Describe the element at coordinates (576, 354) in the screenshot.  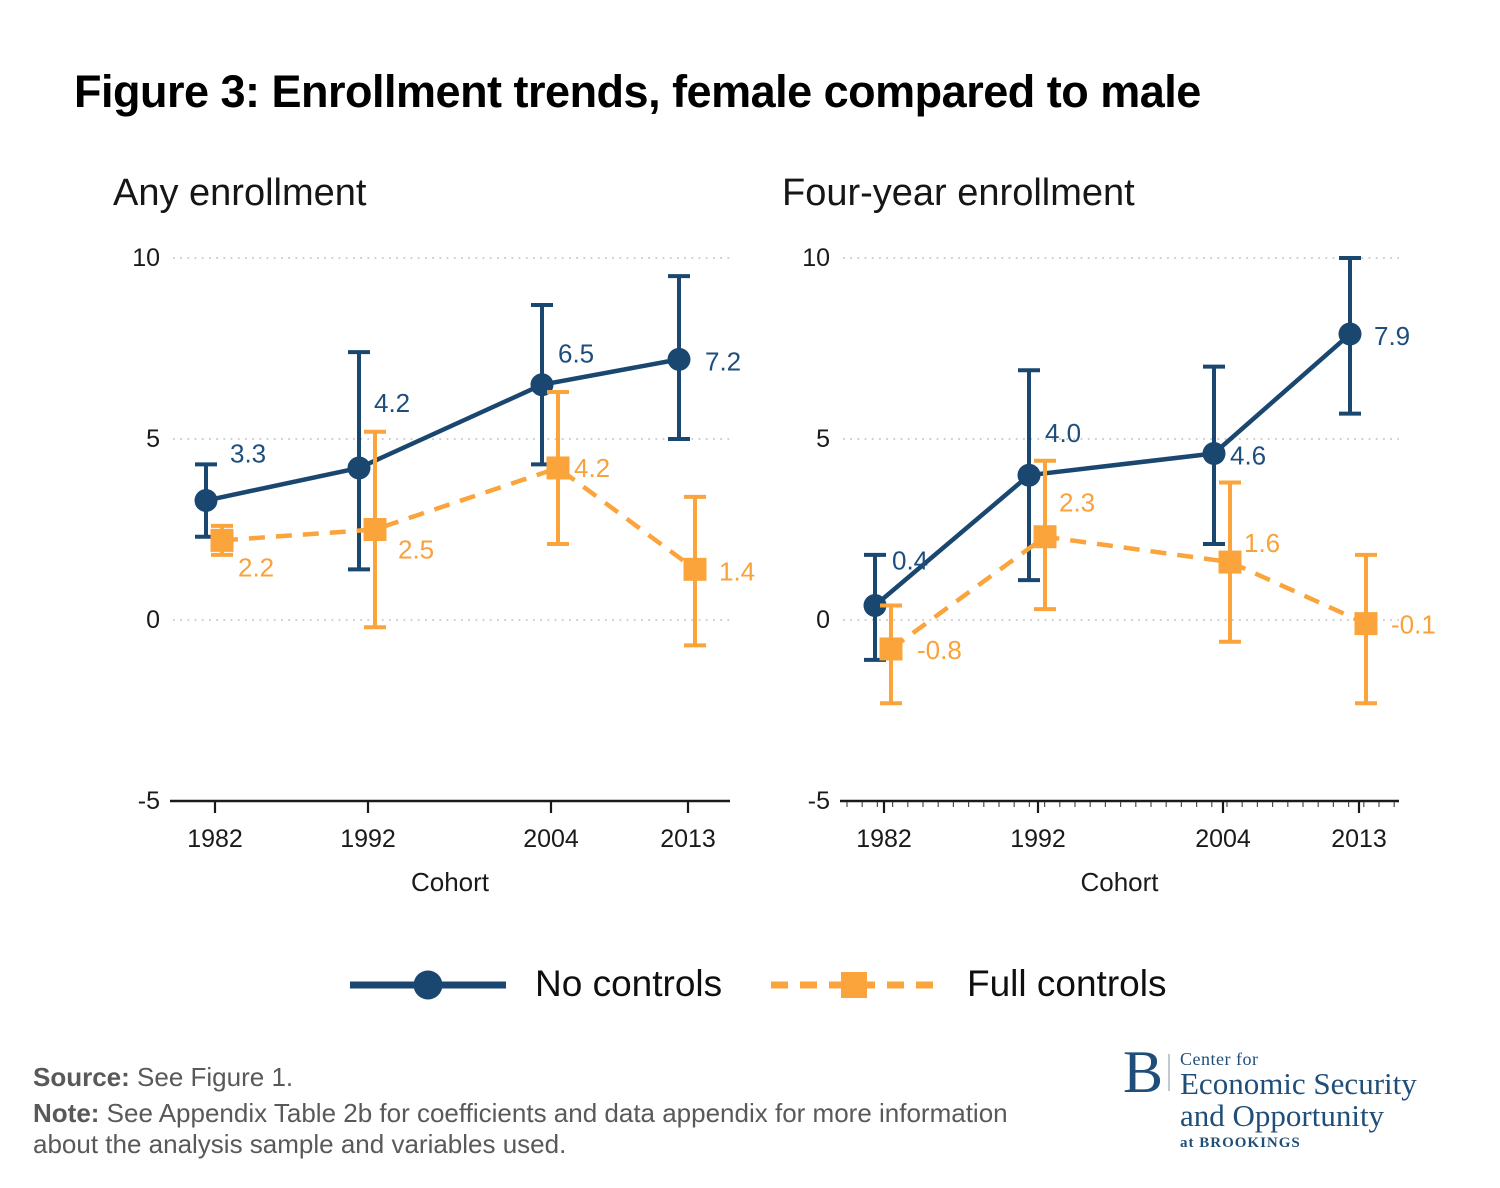
I see `value-label: 6.5` at that location.